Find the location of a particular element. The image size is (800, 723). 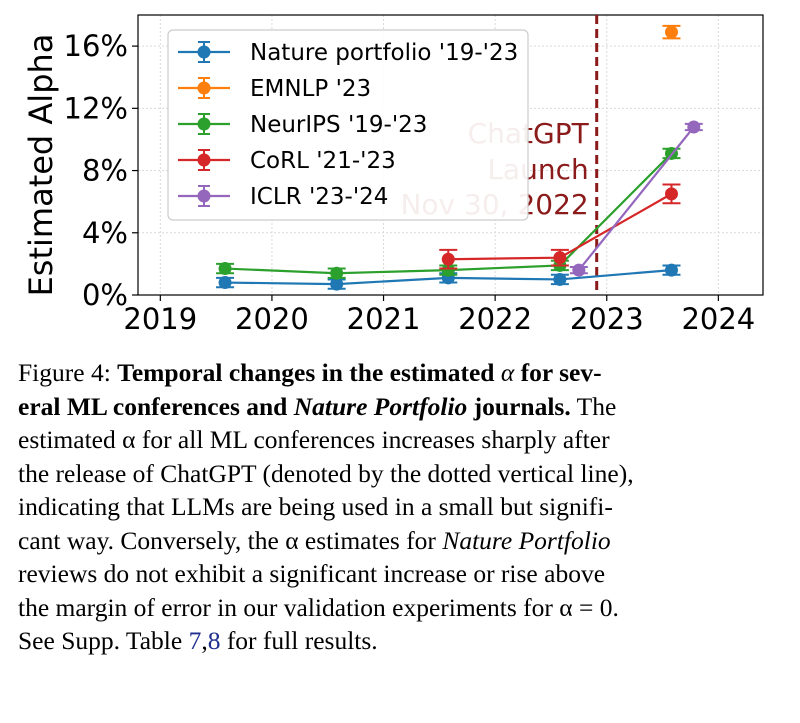

legend-label-2: NeurIPS '19-'23 is located at coordinates (338, 125).